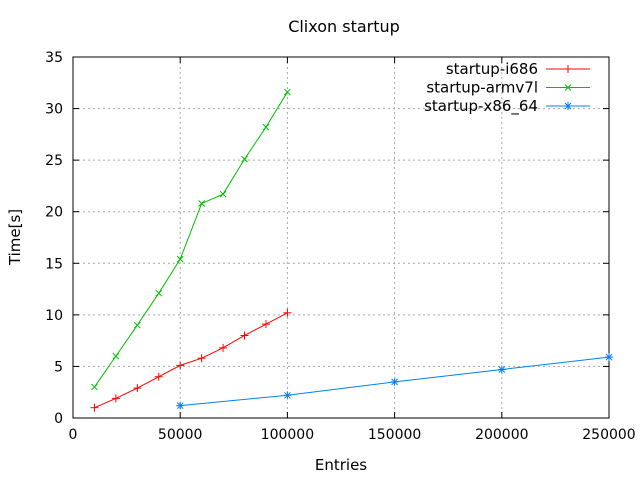  Describe the element at coordinates (501, 435) in the screenshot. I see `x-tick-label: 200000` at that location.